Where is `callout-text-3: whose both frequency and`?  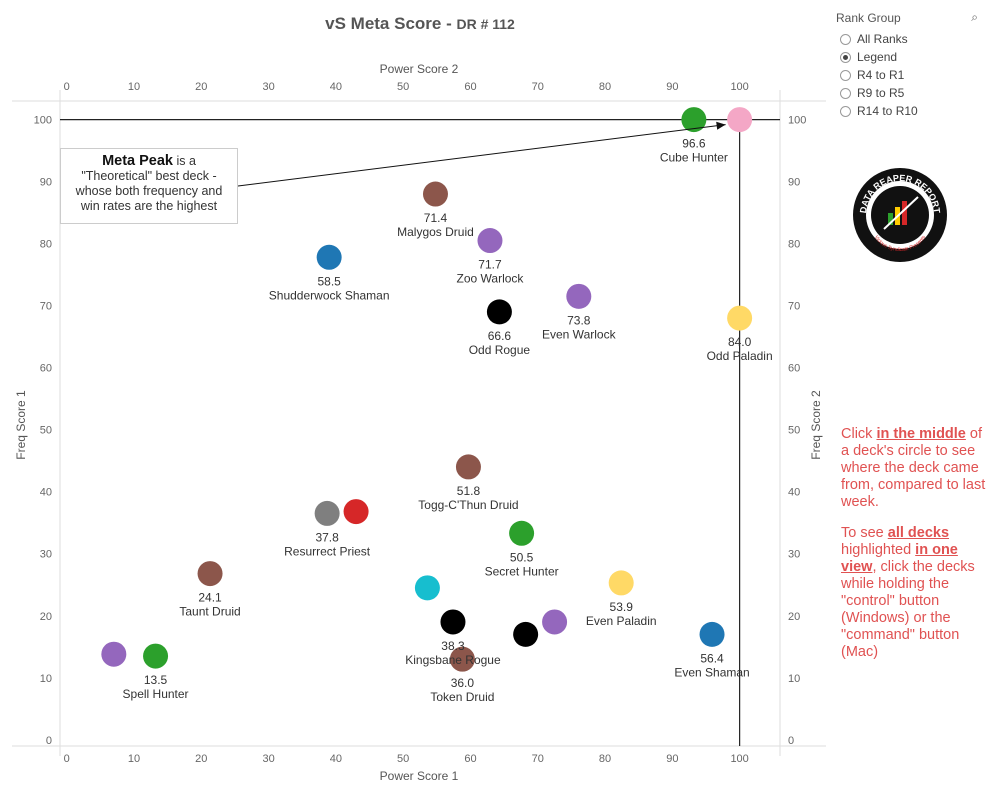
callout-text-3: whose both frequency and is located at coordinates (149, 191).